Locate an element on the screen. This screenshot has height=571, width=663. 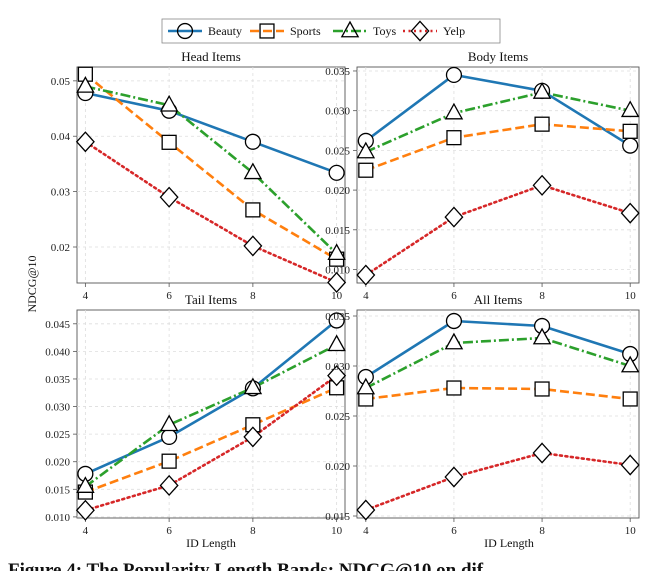
y-tick-label: 0.03 is located at coordinates (61, 193).